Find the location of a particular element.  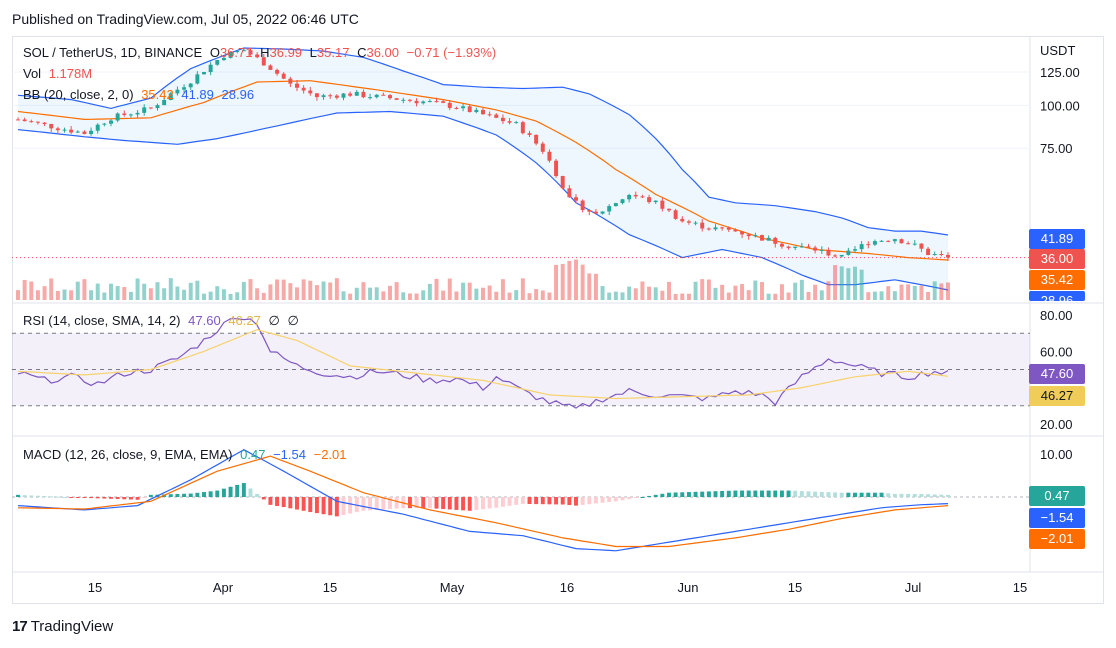

close-label: C is located at coordinates (362, 52).